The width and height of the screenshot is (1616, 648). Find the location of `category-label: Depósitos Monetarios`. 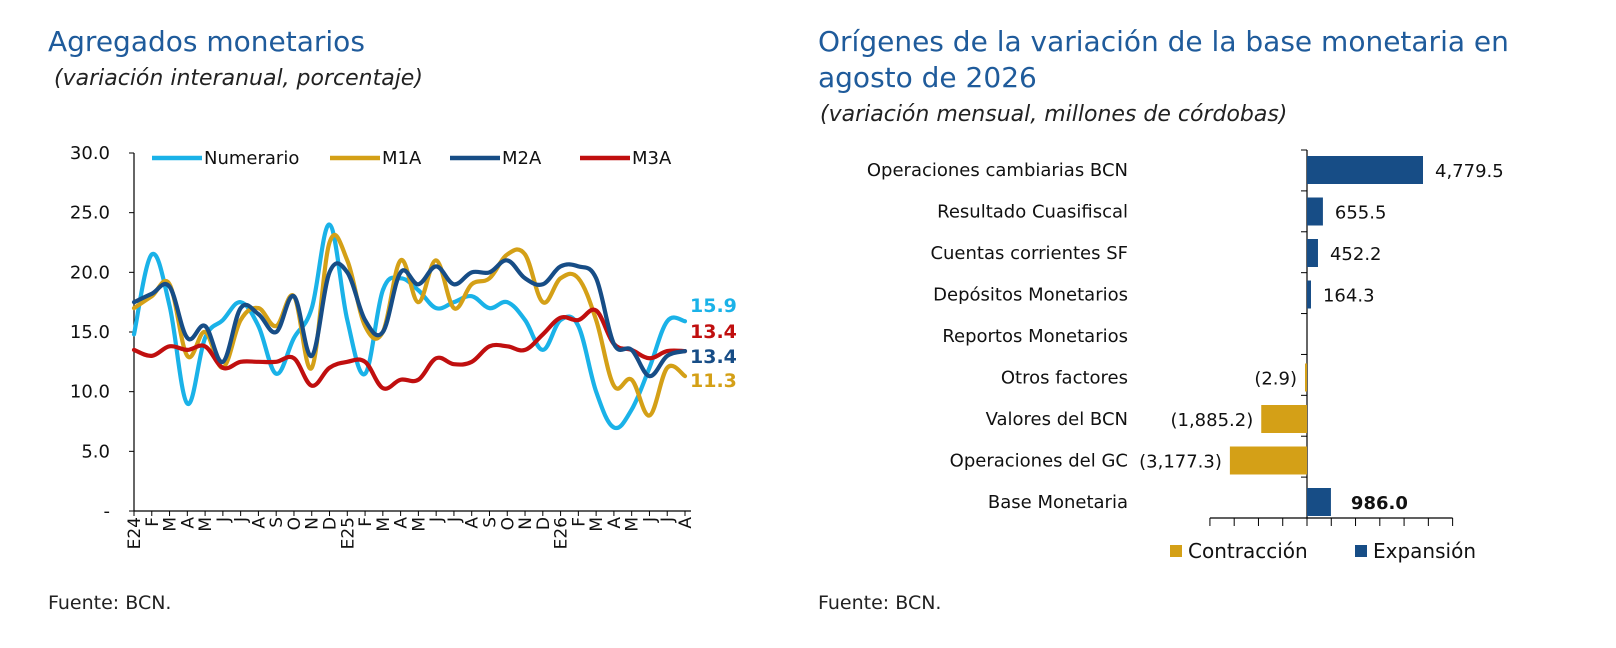

category-label: Depósitos Monetarios is located at coordinates (1030, 295).